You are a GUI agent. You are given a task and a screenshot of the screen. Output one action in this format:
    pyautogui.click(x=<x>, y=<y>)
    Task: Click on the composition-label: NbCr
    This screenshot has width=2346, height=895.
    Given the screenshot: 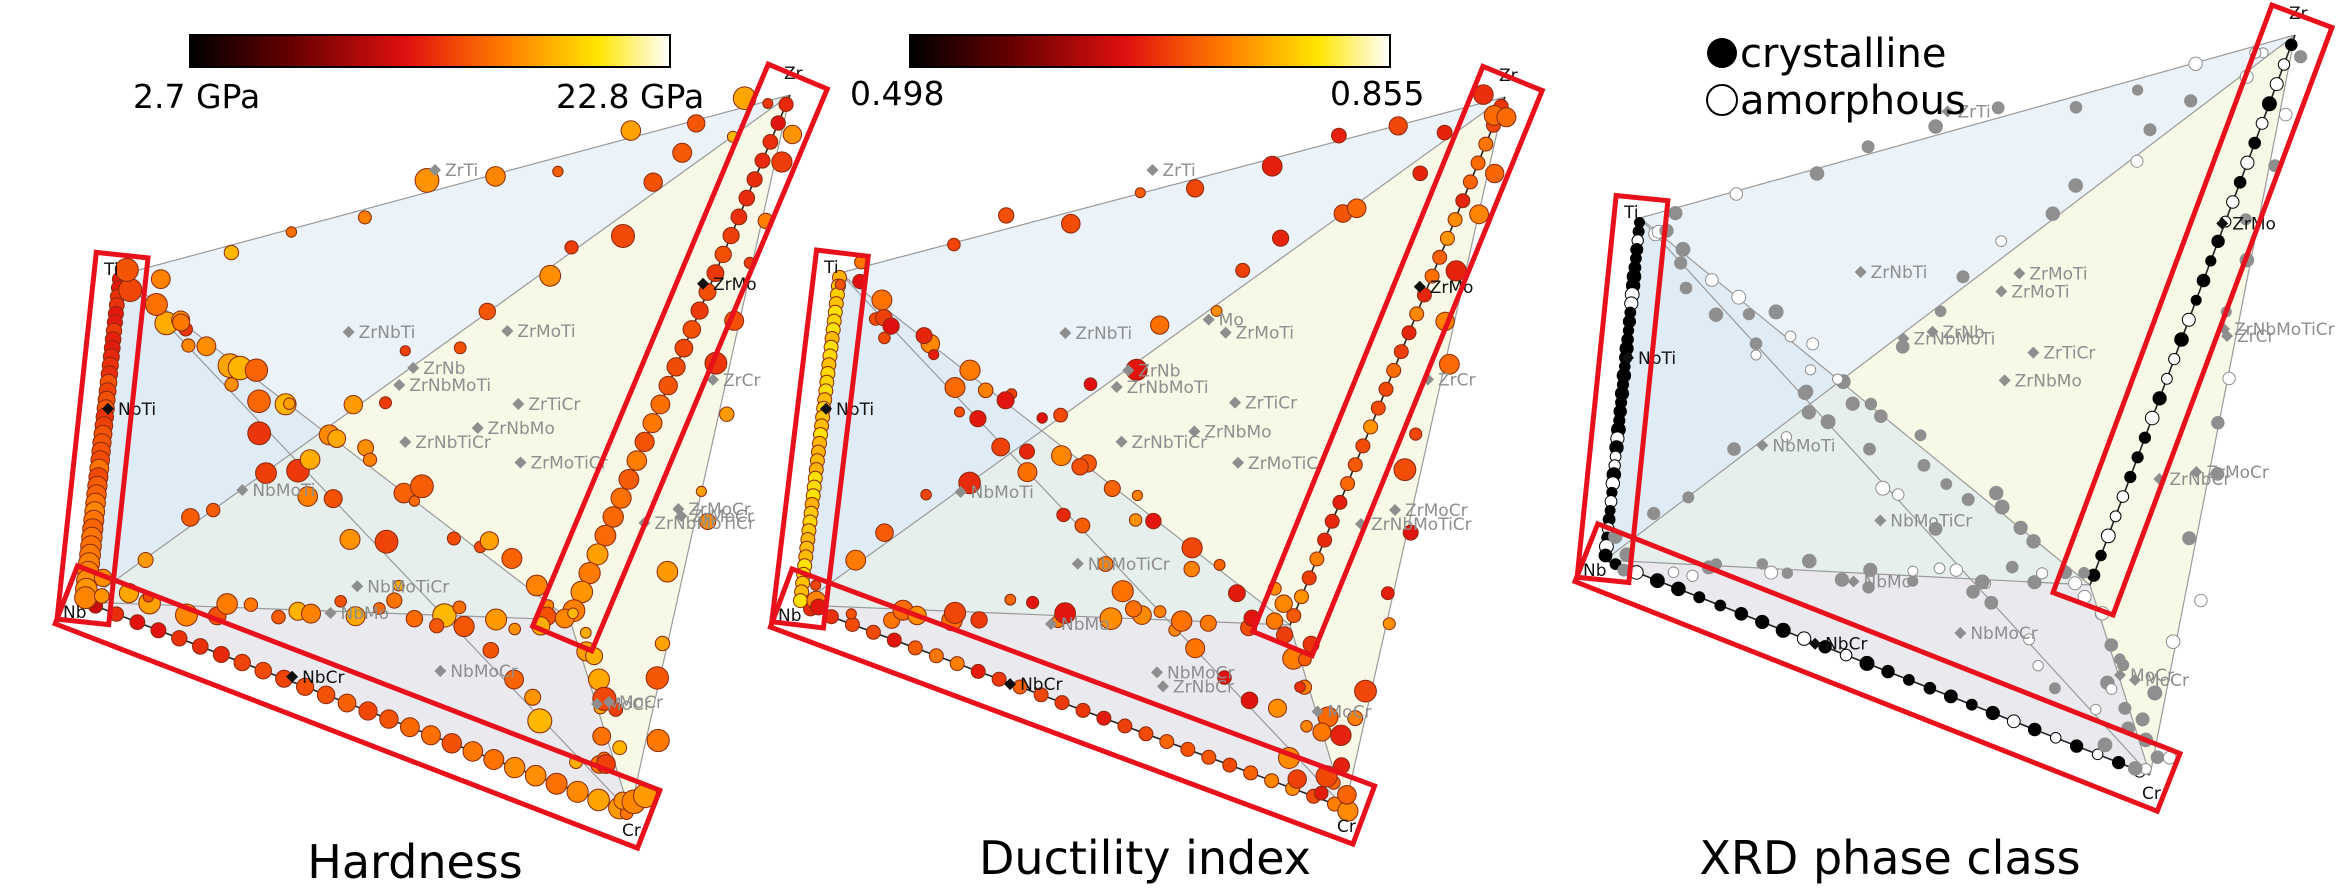 What is the action you would take?
    pyautogui.click(x=323, y=678)
    